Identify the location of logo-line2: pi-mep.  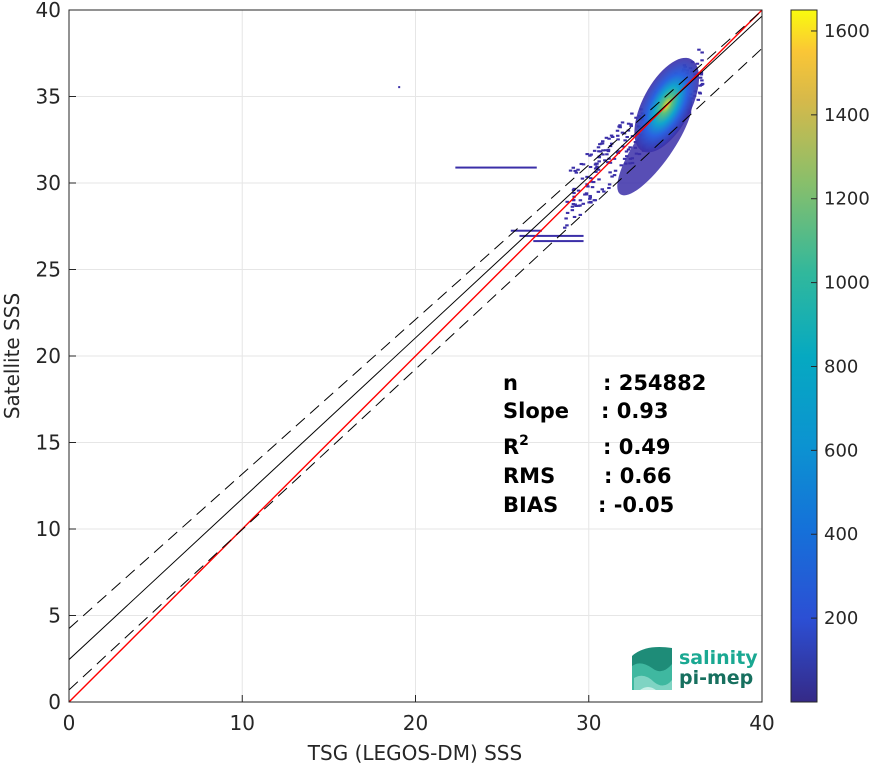
(716, 678).